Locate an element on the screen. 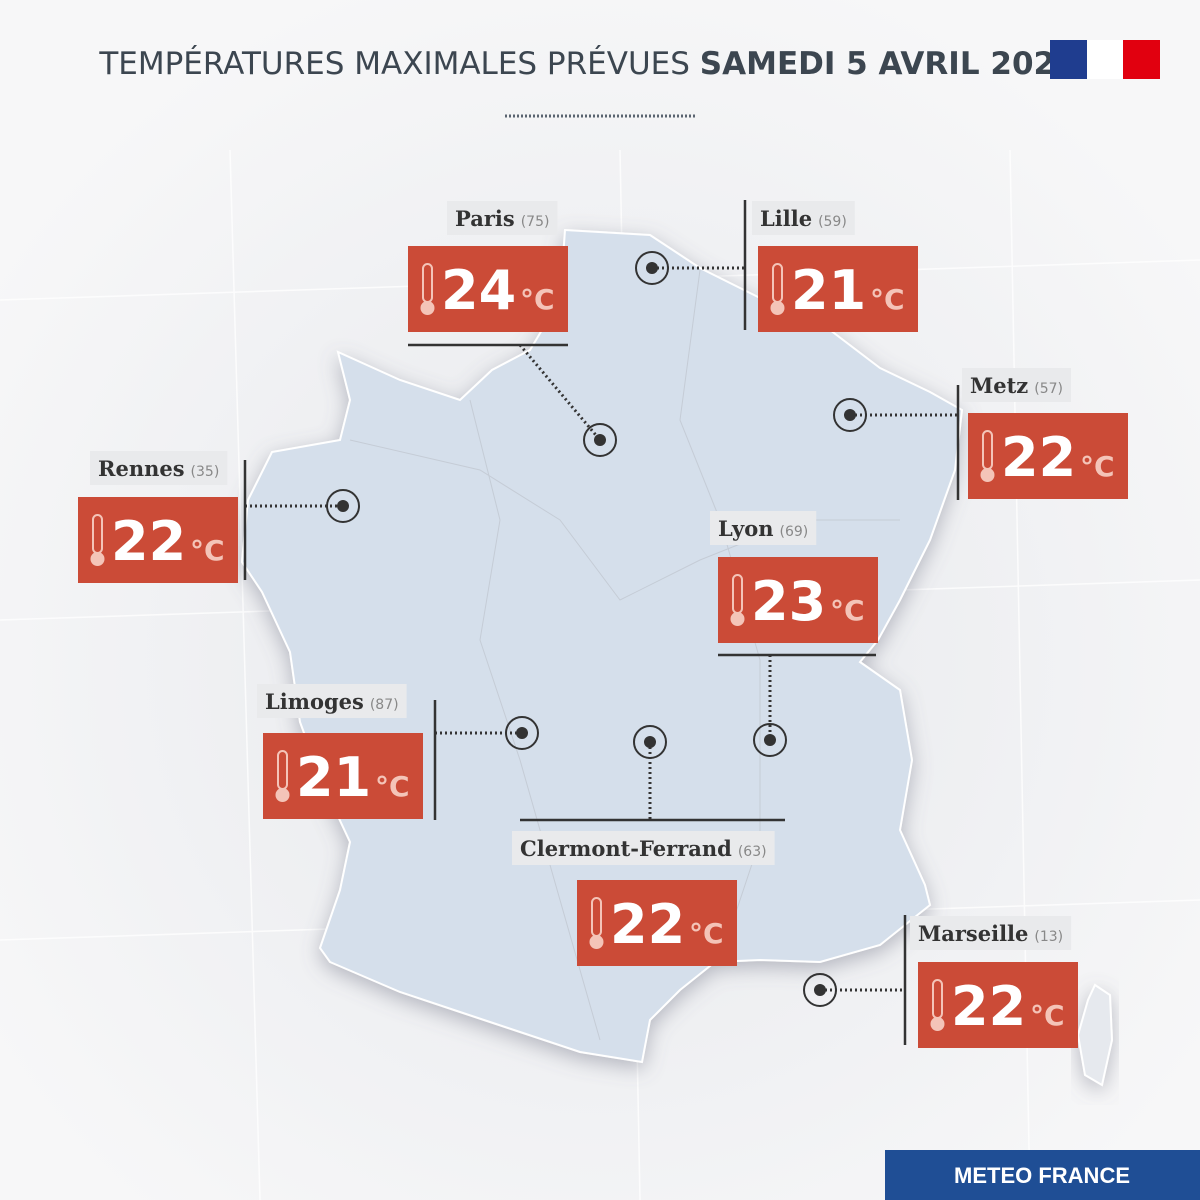 The height and width of the screenshot is (1200, 1200). dept-code: (63) is located at coordinates (752, 852).